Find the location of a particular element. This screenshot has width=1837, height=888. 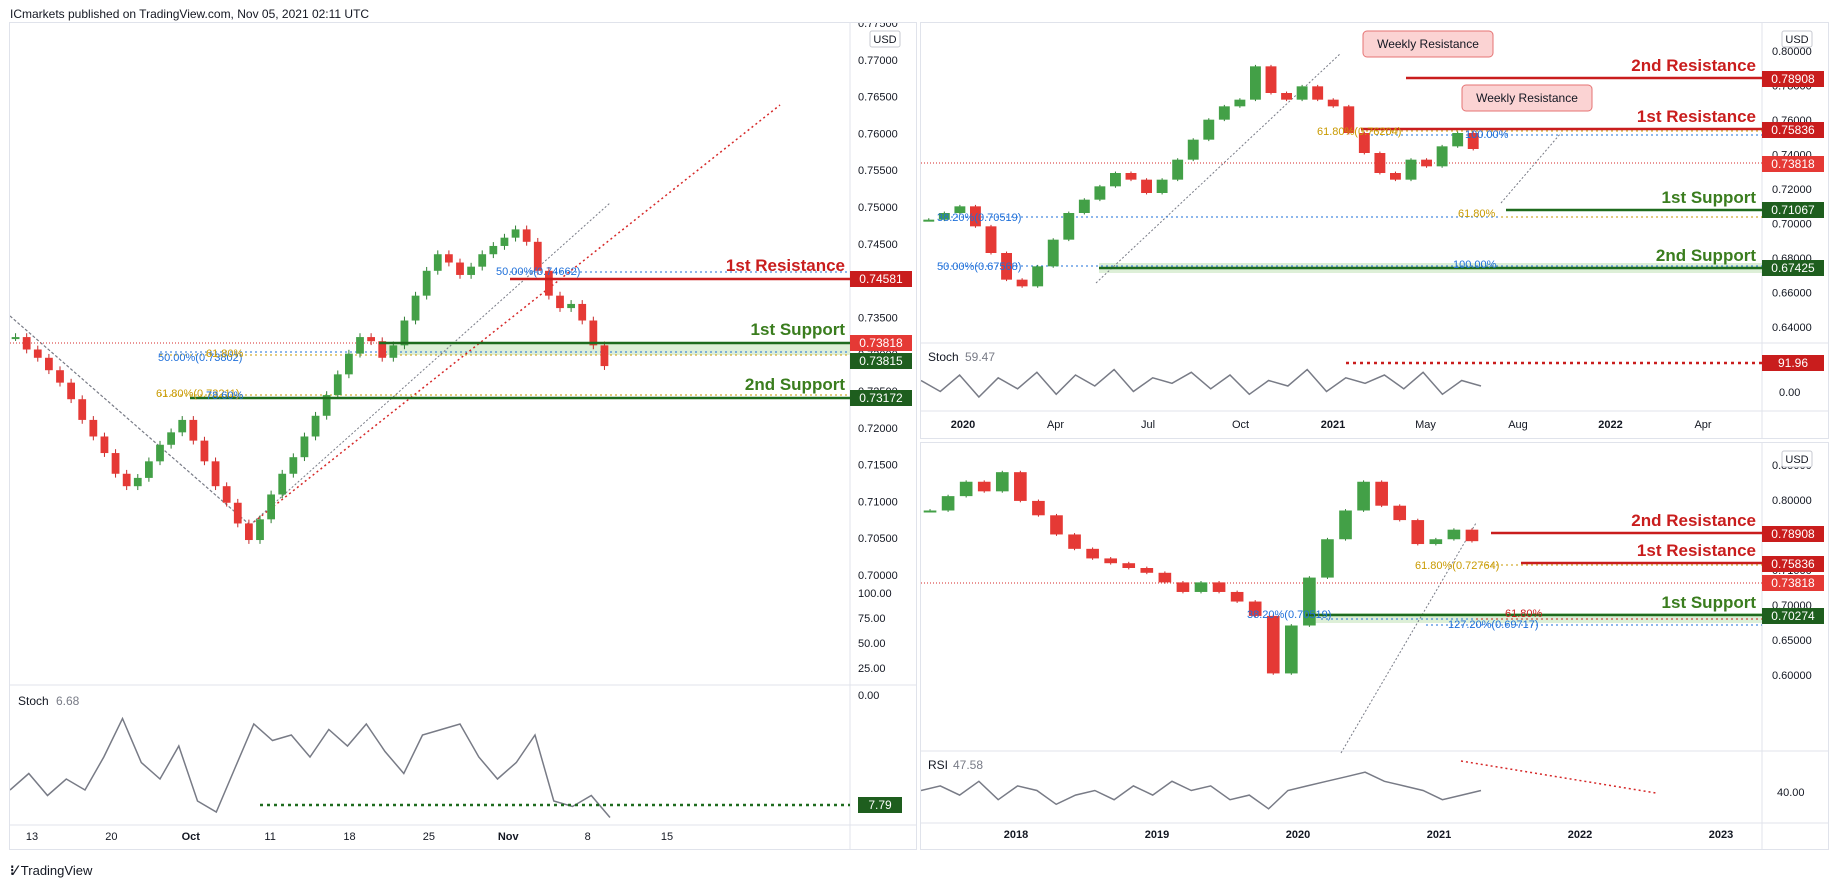

left-xtick-6: Nov is located at coordinates (509, 837).